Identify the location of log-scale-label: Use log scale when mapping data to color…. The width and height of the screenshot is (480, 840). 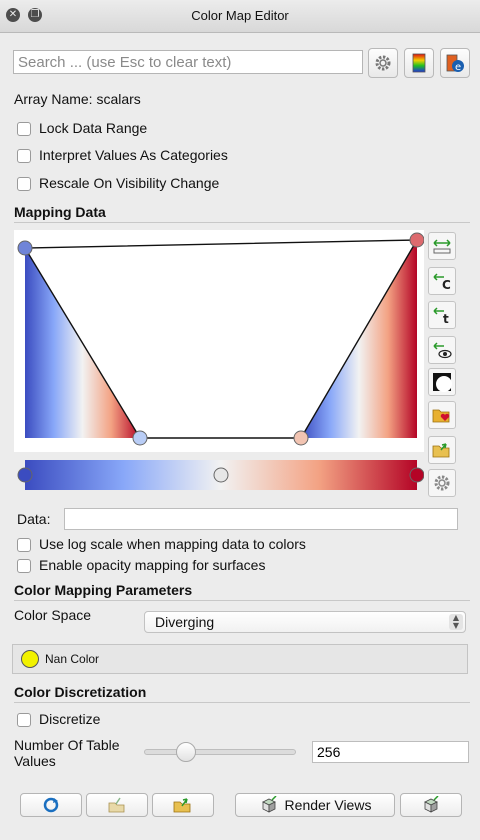
(172, 544).